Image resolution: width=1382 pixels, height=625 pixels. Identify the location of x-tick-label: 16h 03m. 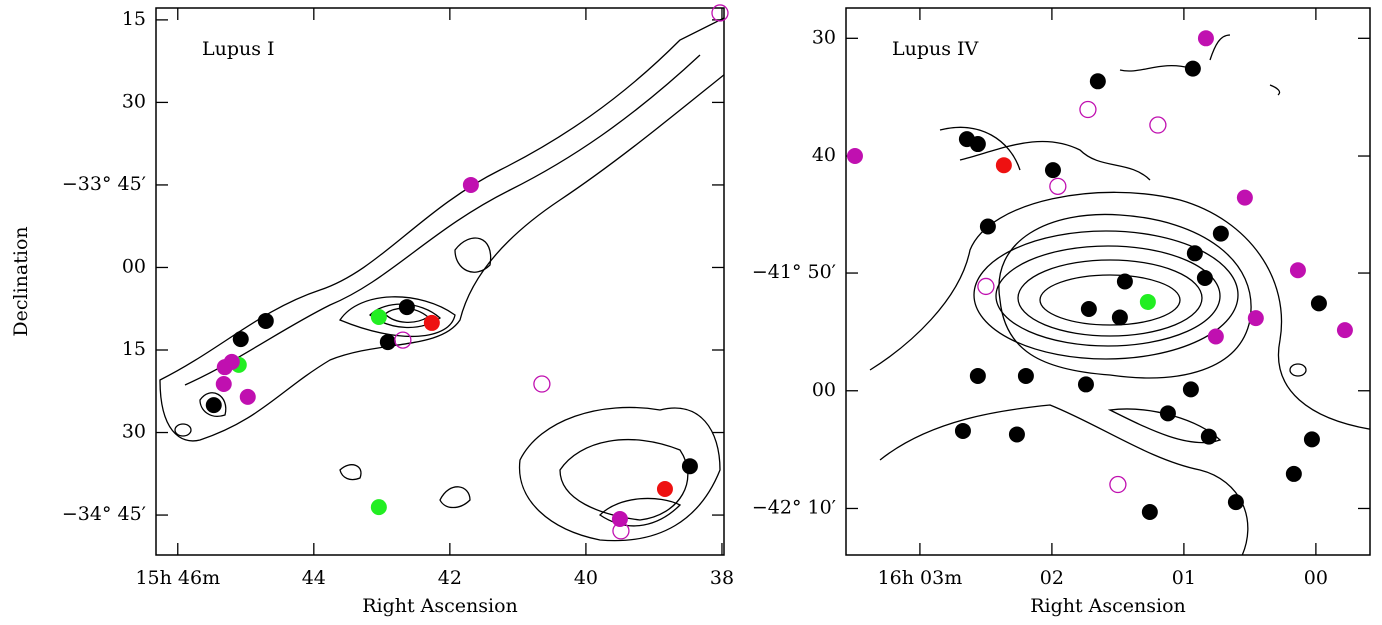
(920, 578).